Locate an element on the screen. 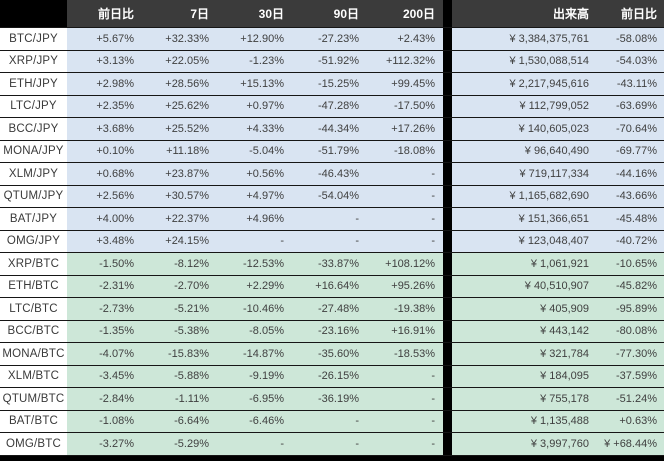 The image size is (664, 461). change-1d-cell: +2.56% is located at coordinates (104, 196).